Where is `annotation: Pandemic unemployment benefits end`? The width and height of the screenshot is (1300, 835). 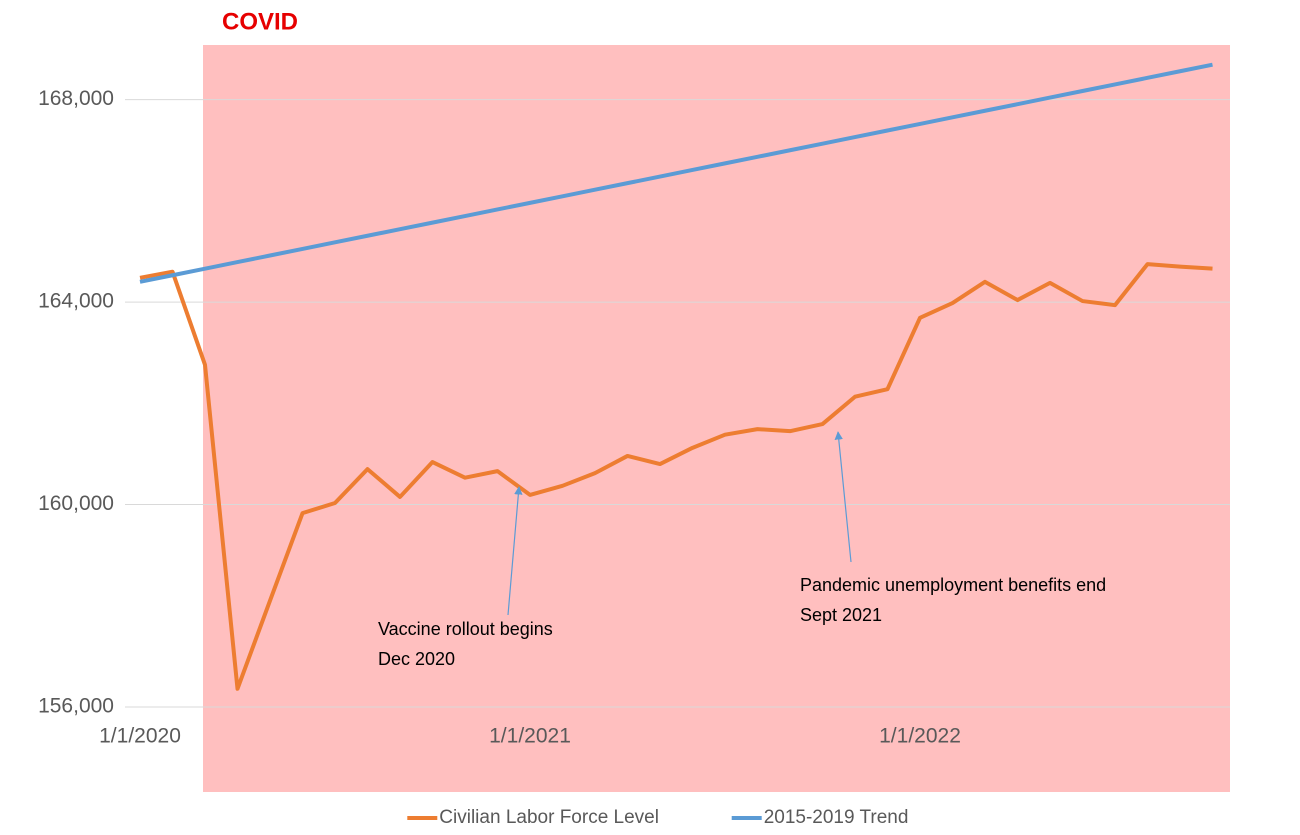 annotation: Pandemic unemployment benefits end is located at coordinates (953, 585).